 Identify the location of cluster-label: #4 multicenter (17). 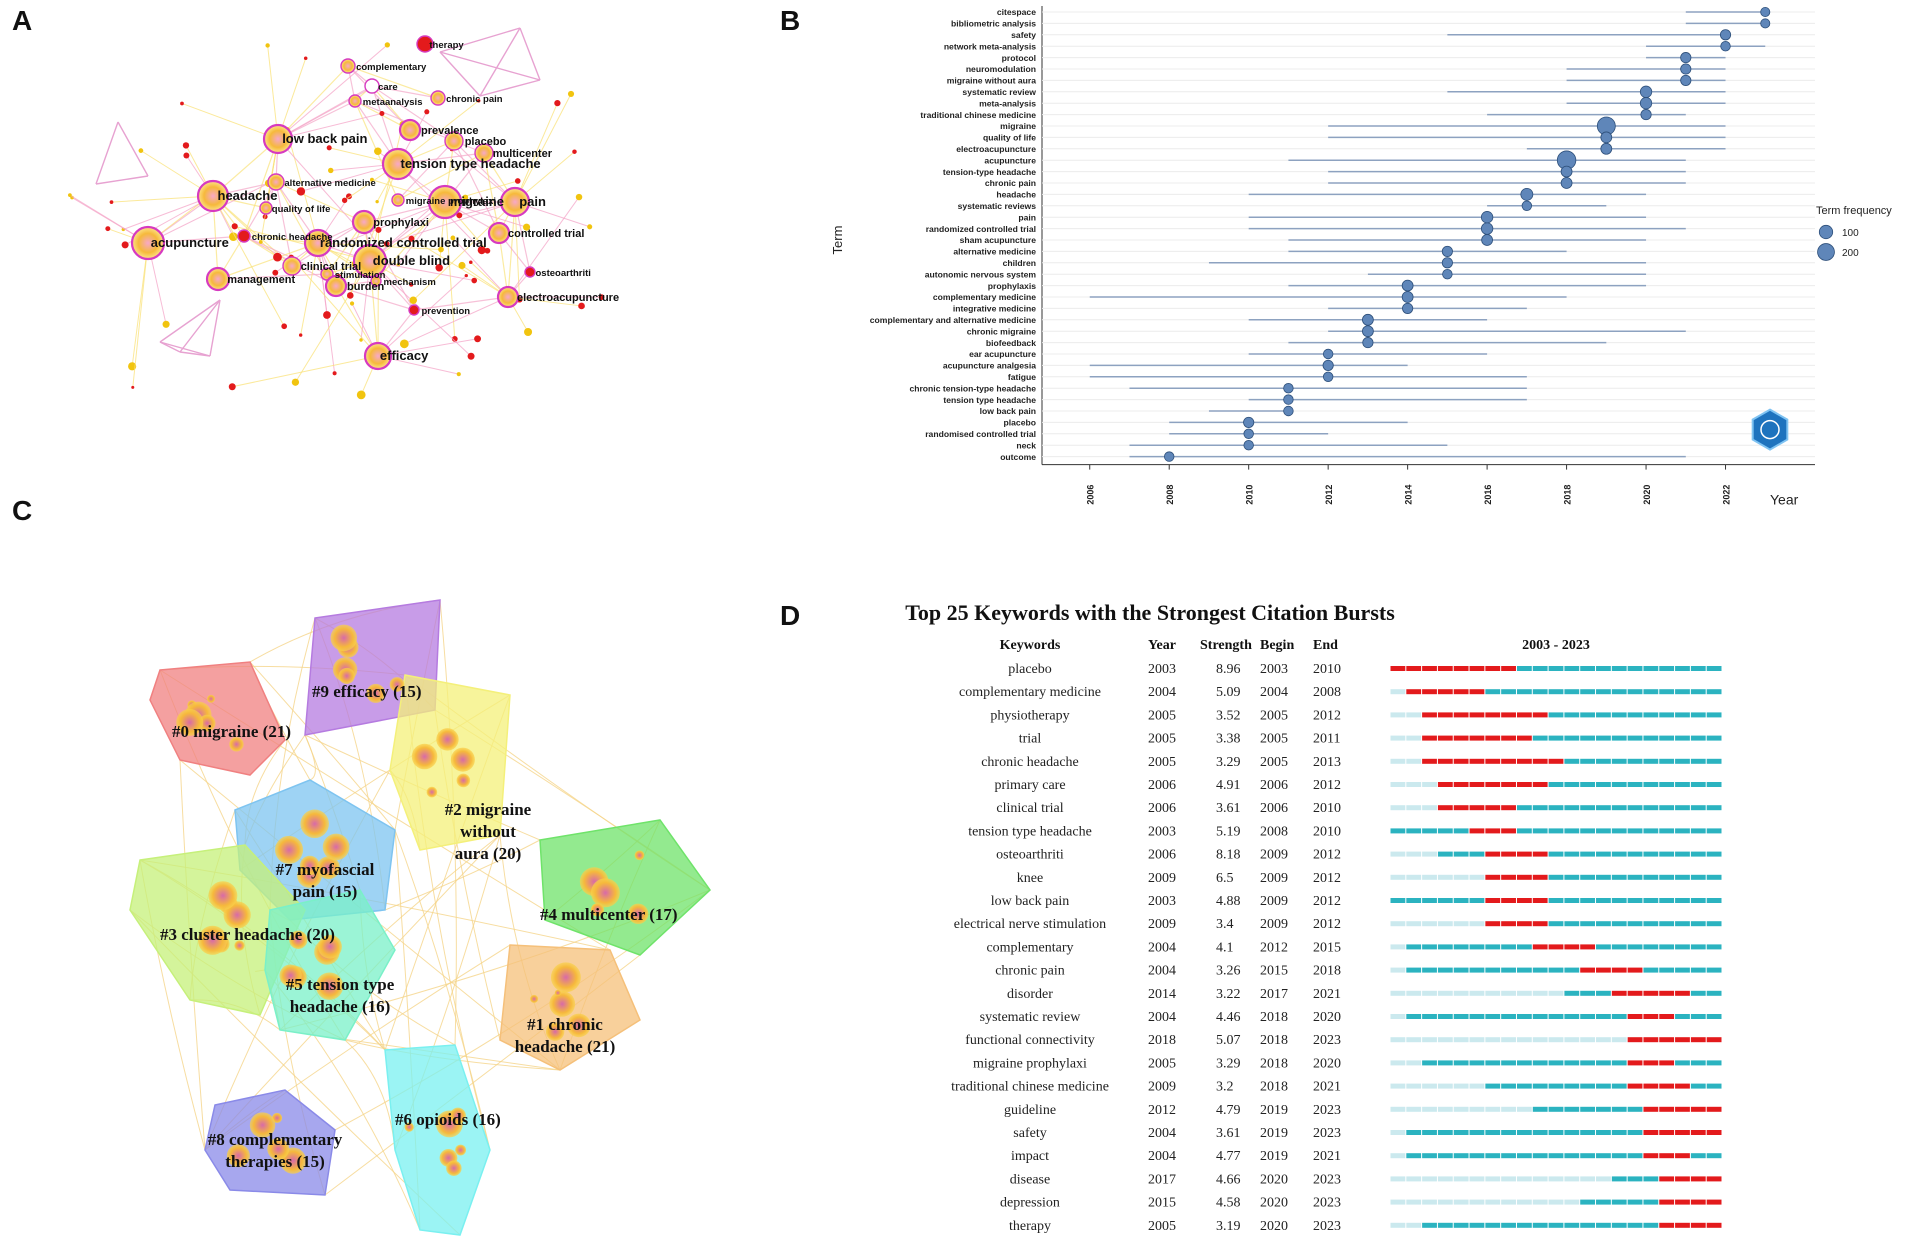
(609, 914).